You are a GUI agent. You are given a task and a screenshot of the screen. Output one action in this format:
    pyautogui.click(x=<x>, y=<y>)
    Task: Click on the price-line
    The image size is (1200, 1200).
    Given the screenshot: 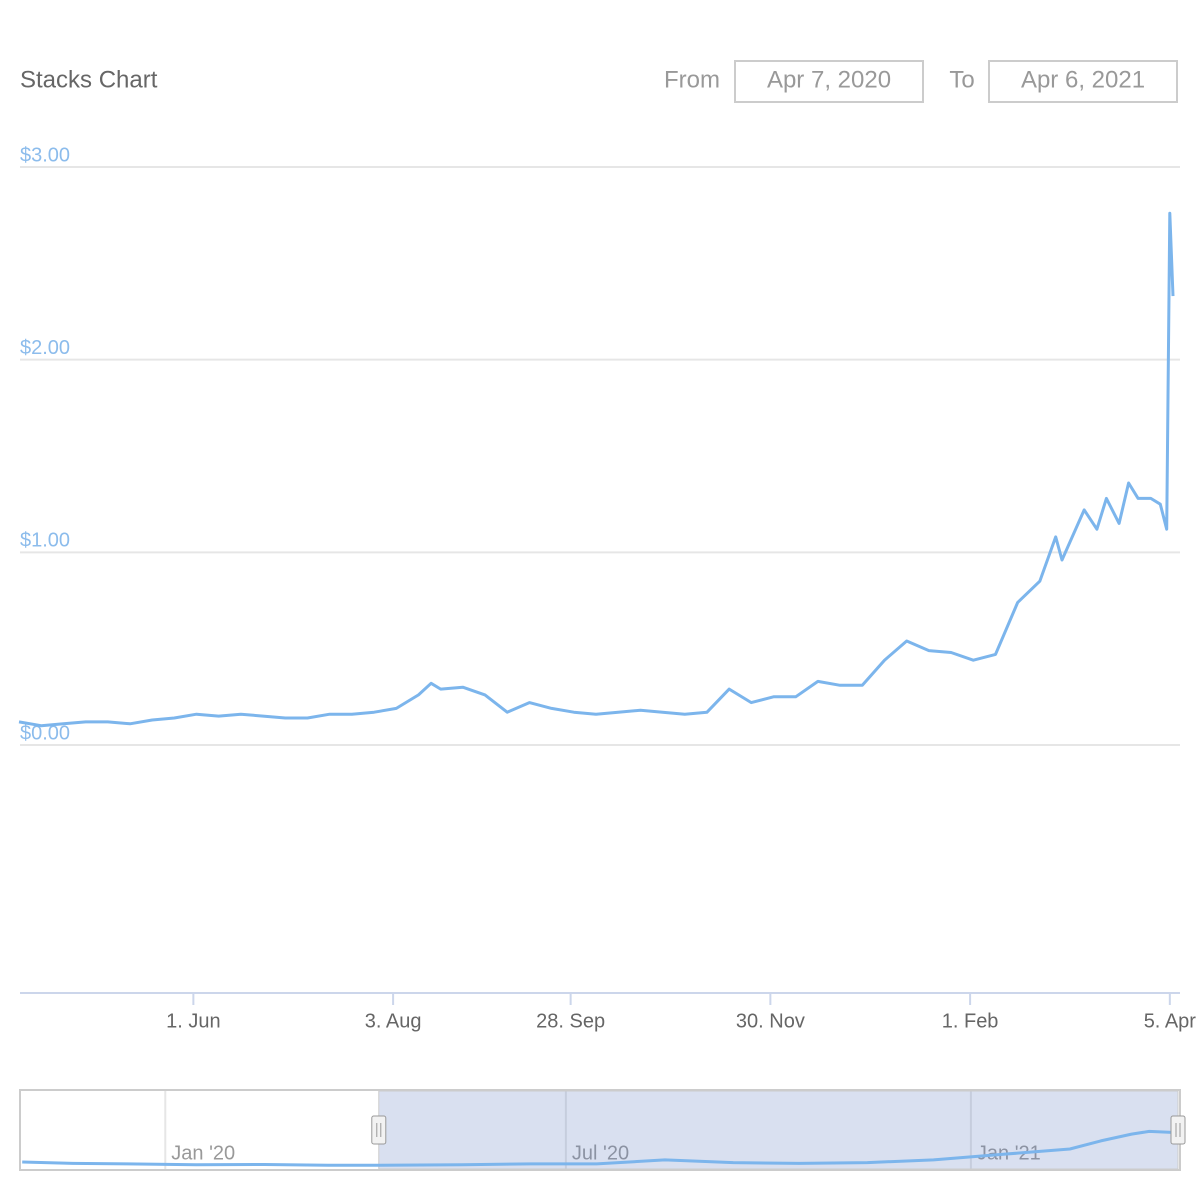 What is the action you would take?
    pyautogui.click(x=601, y=1148)
    